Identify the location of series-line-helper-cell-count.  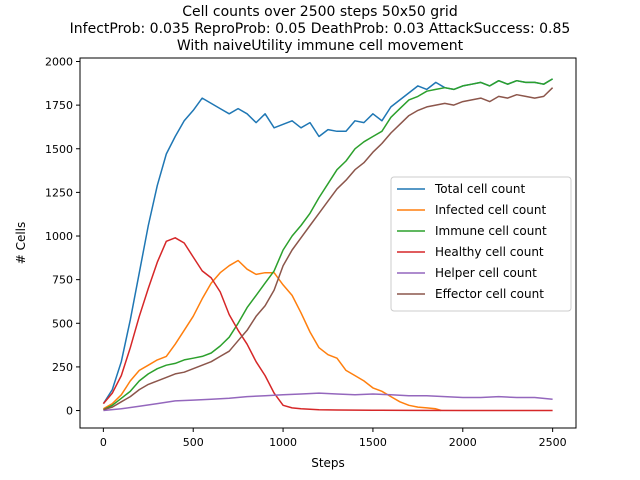
(328, 402).